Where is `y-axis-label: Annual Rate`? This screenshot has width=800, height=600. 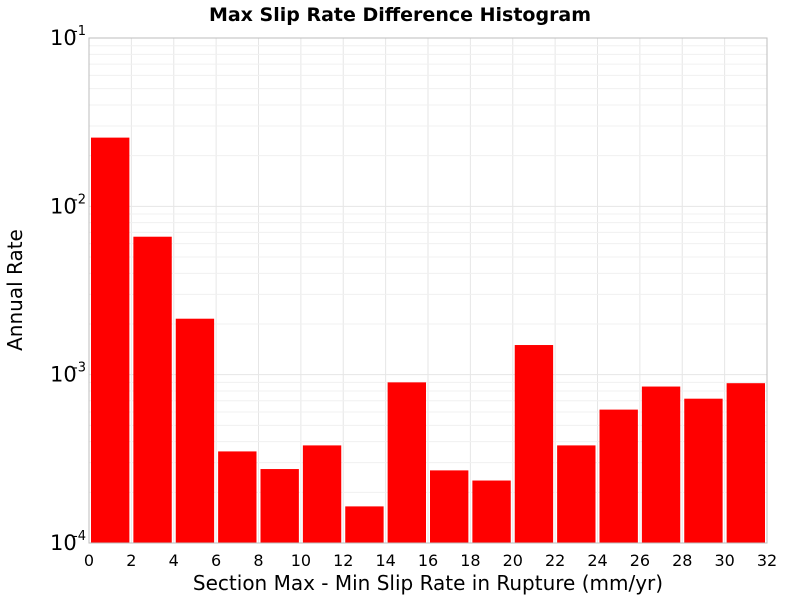 y-axis-label: Annual Rate is located at coordinates (15, 290).